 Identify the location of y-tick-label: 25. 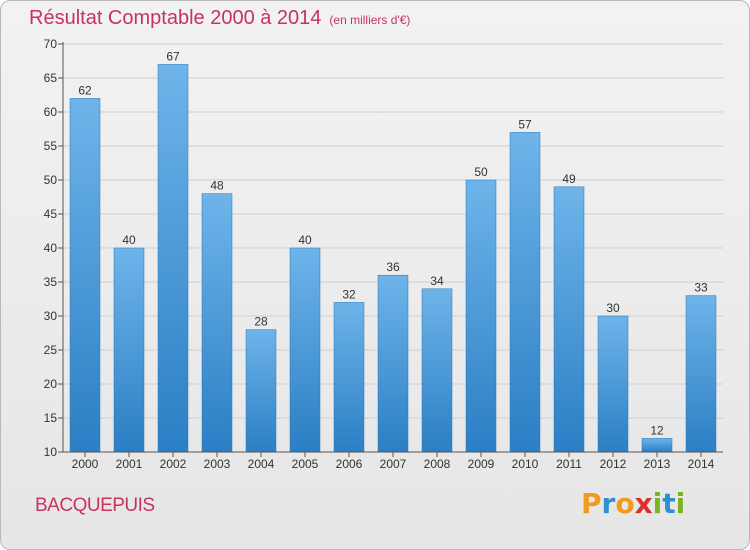
(51, 350).